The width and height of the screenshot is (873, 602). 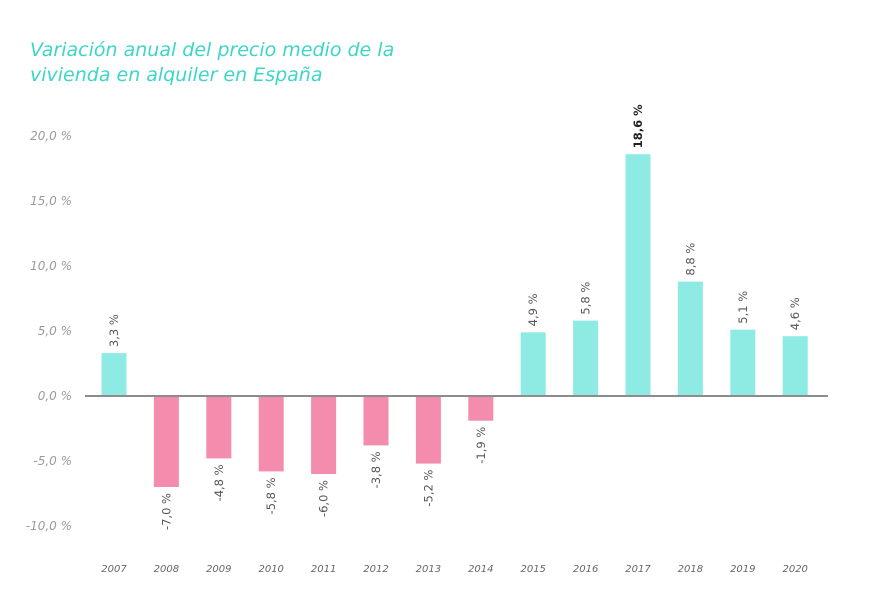 I want to click on y-tick-label: 0,0 %, so click(x=55, y=396).